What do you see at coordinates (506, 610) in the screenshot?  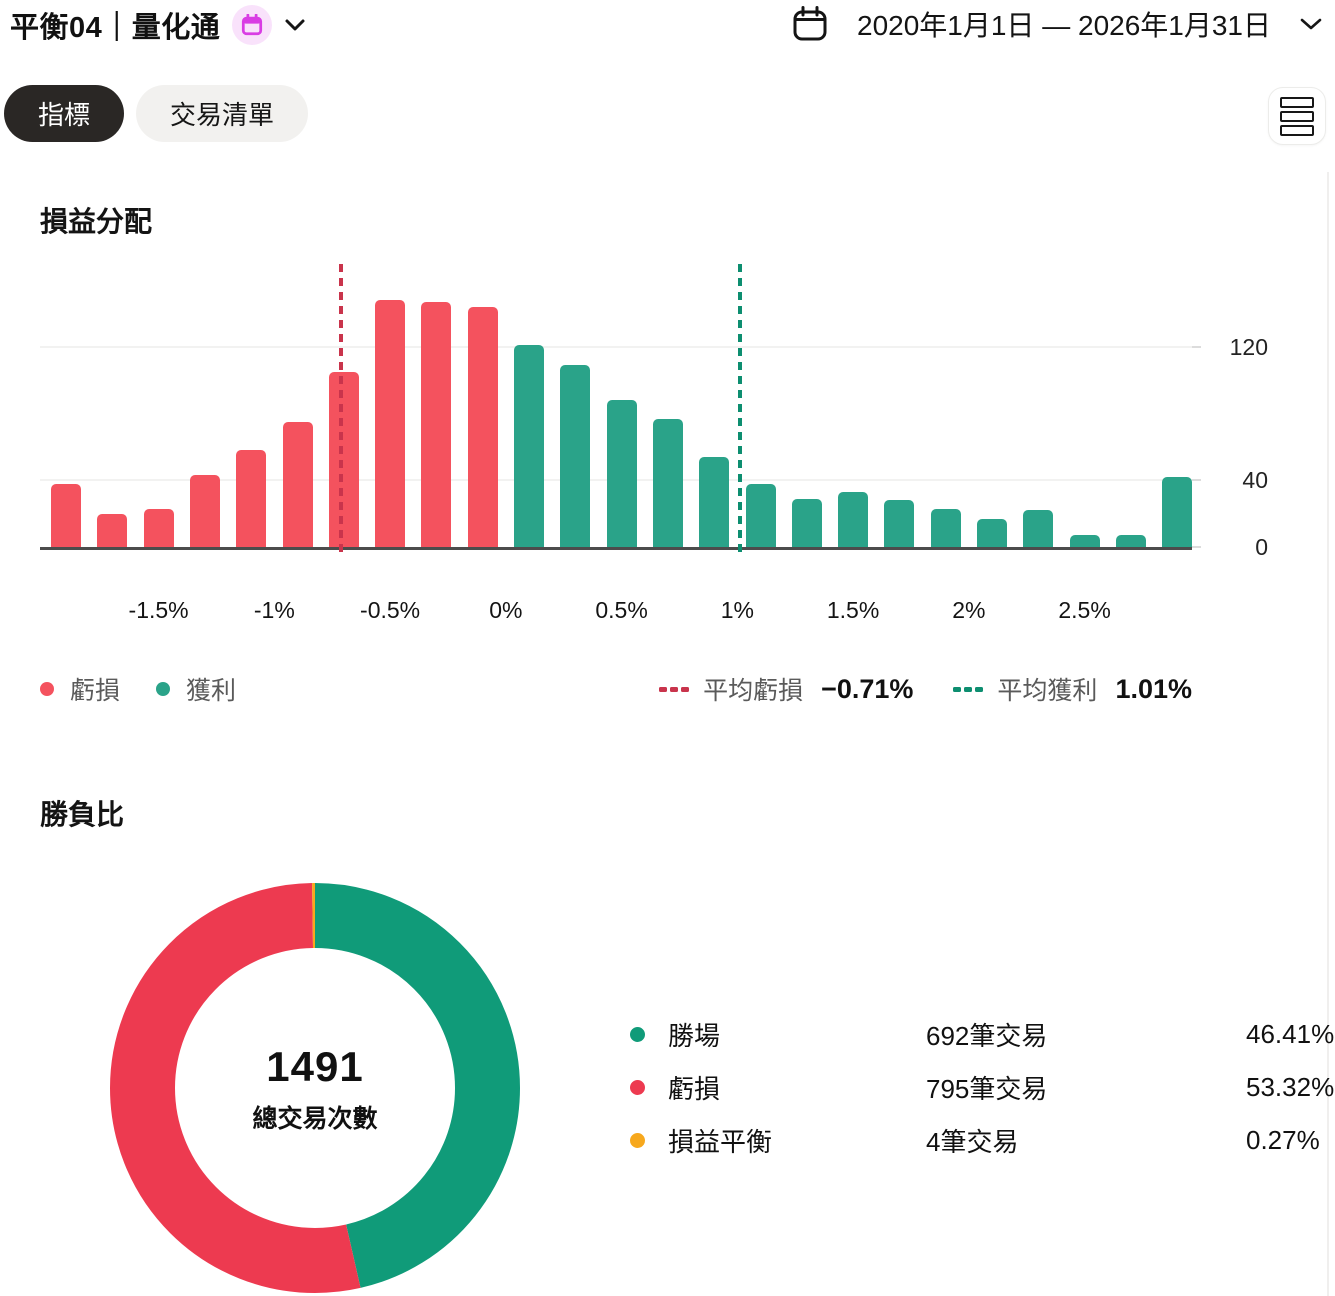 I see `x-axis-label: 0%` at bounding box center [506, 610].